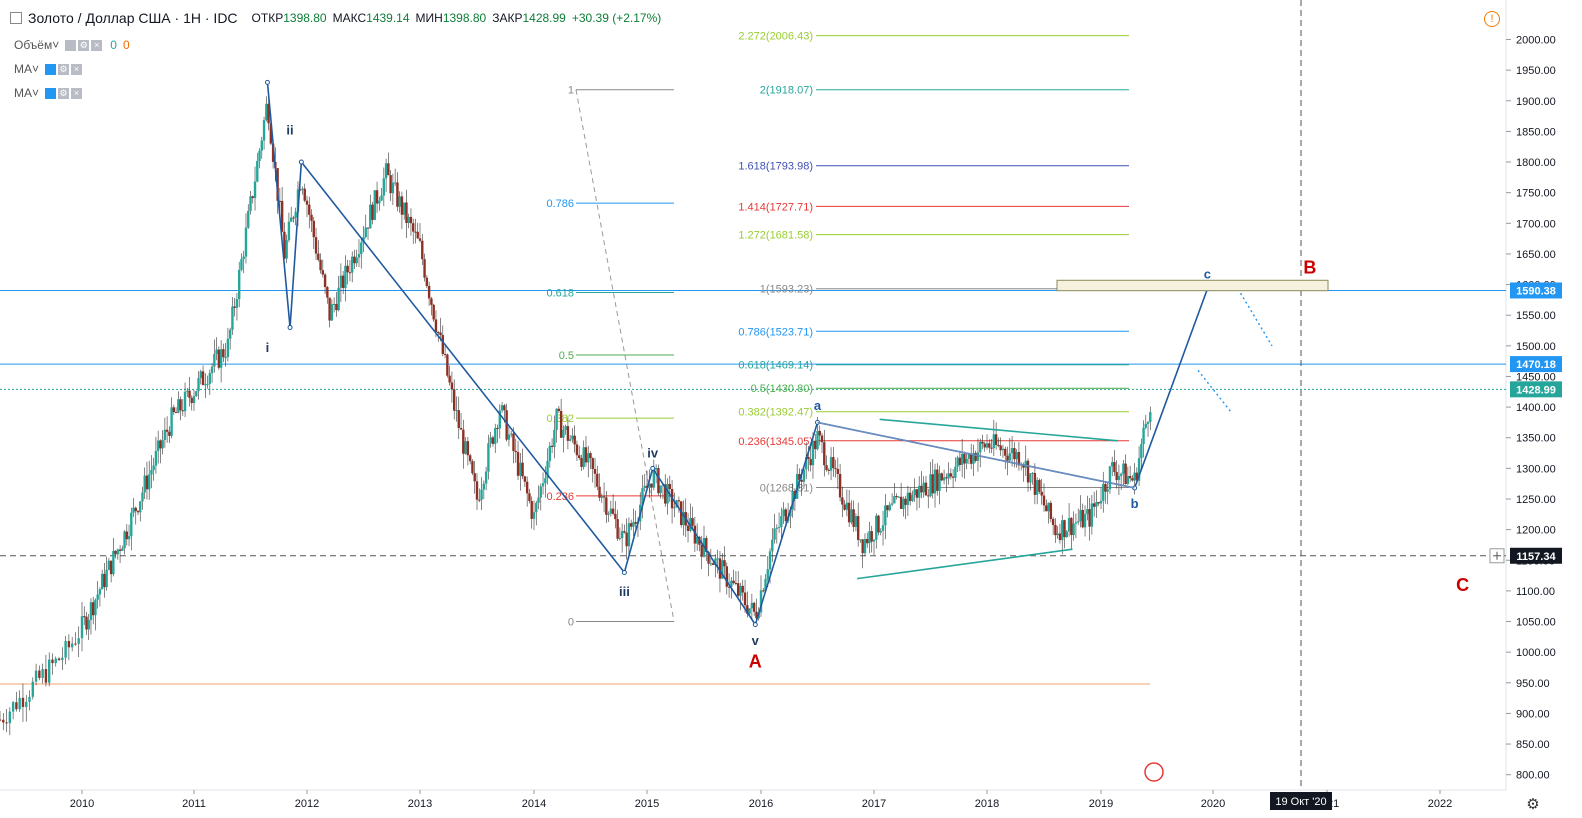 The width and height of the screenshot is (1582, 818). Describe the element at coordinates (307, 804) in the screenshot. I see `x-tick-label: 2012` at that location.